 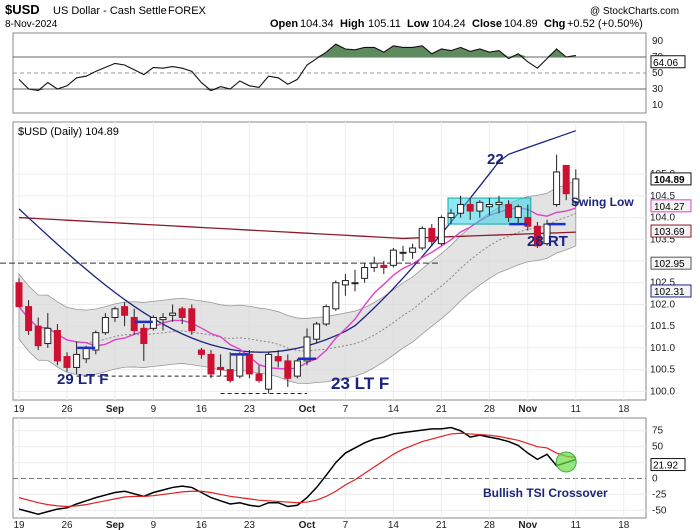 I want to click on price-x-tick: 7, so click(x=346, y=409).